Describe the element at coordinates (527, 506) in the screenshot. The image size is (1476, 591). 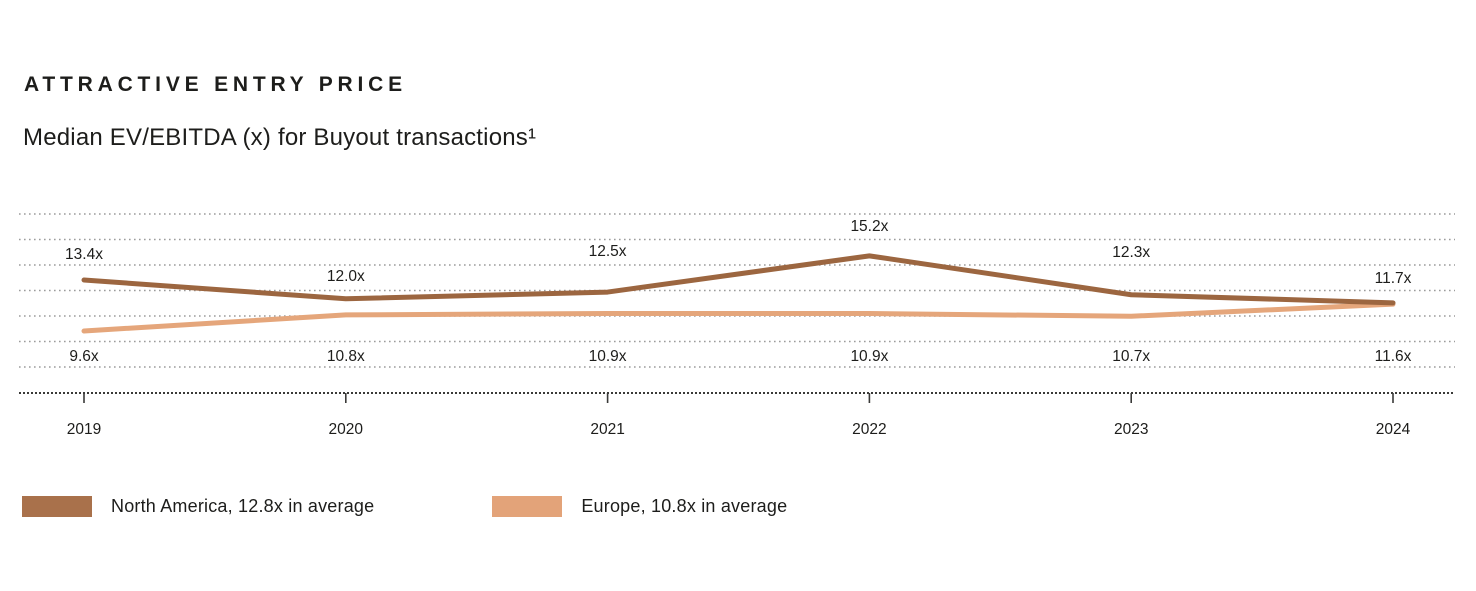
I see `europe-swatch-icon` at that location.